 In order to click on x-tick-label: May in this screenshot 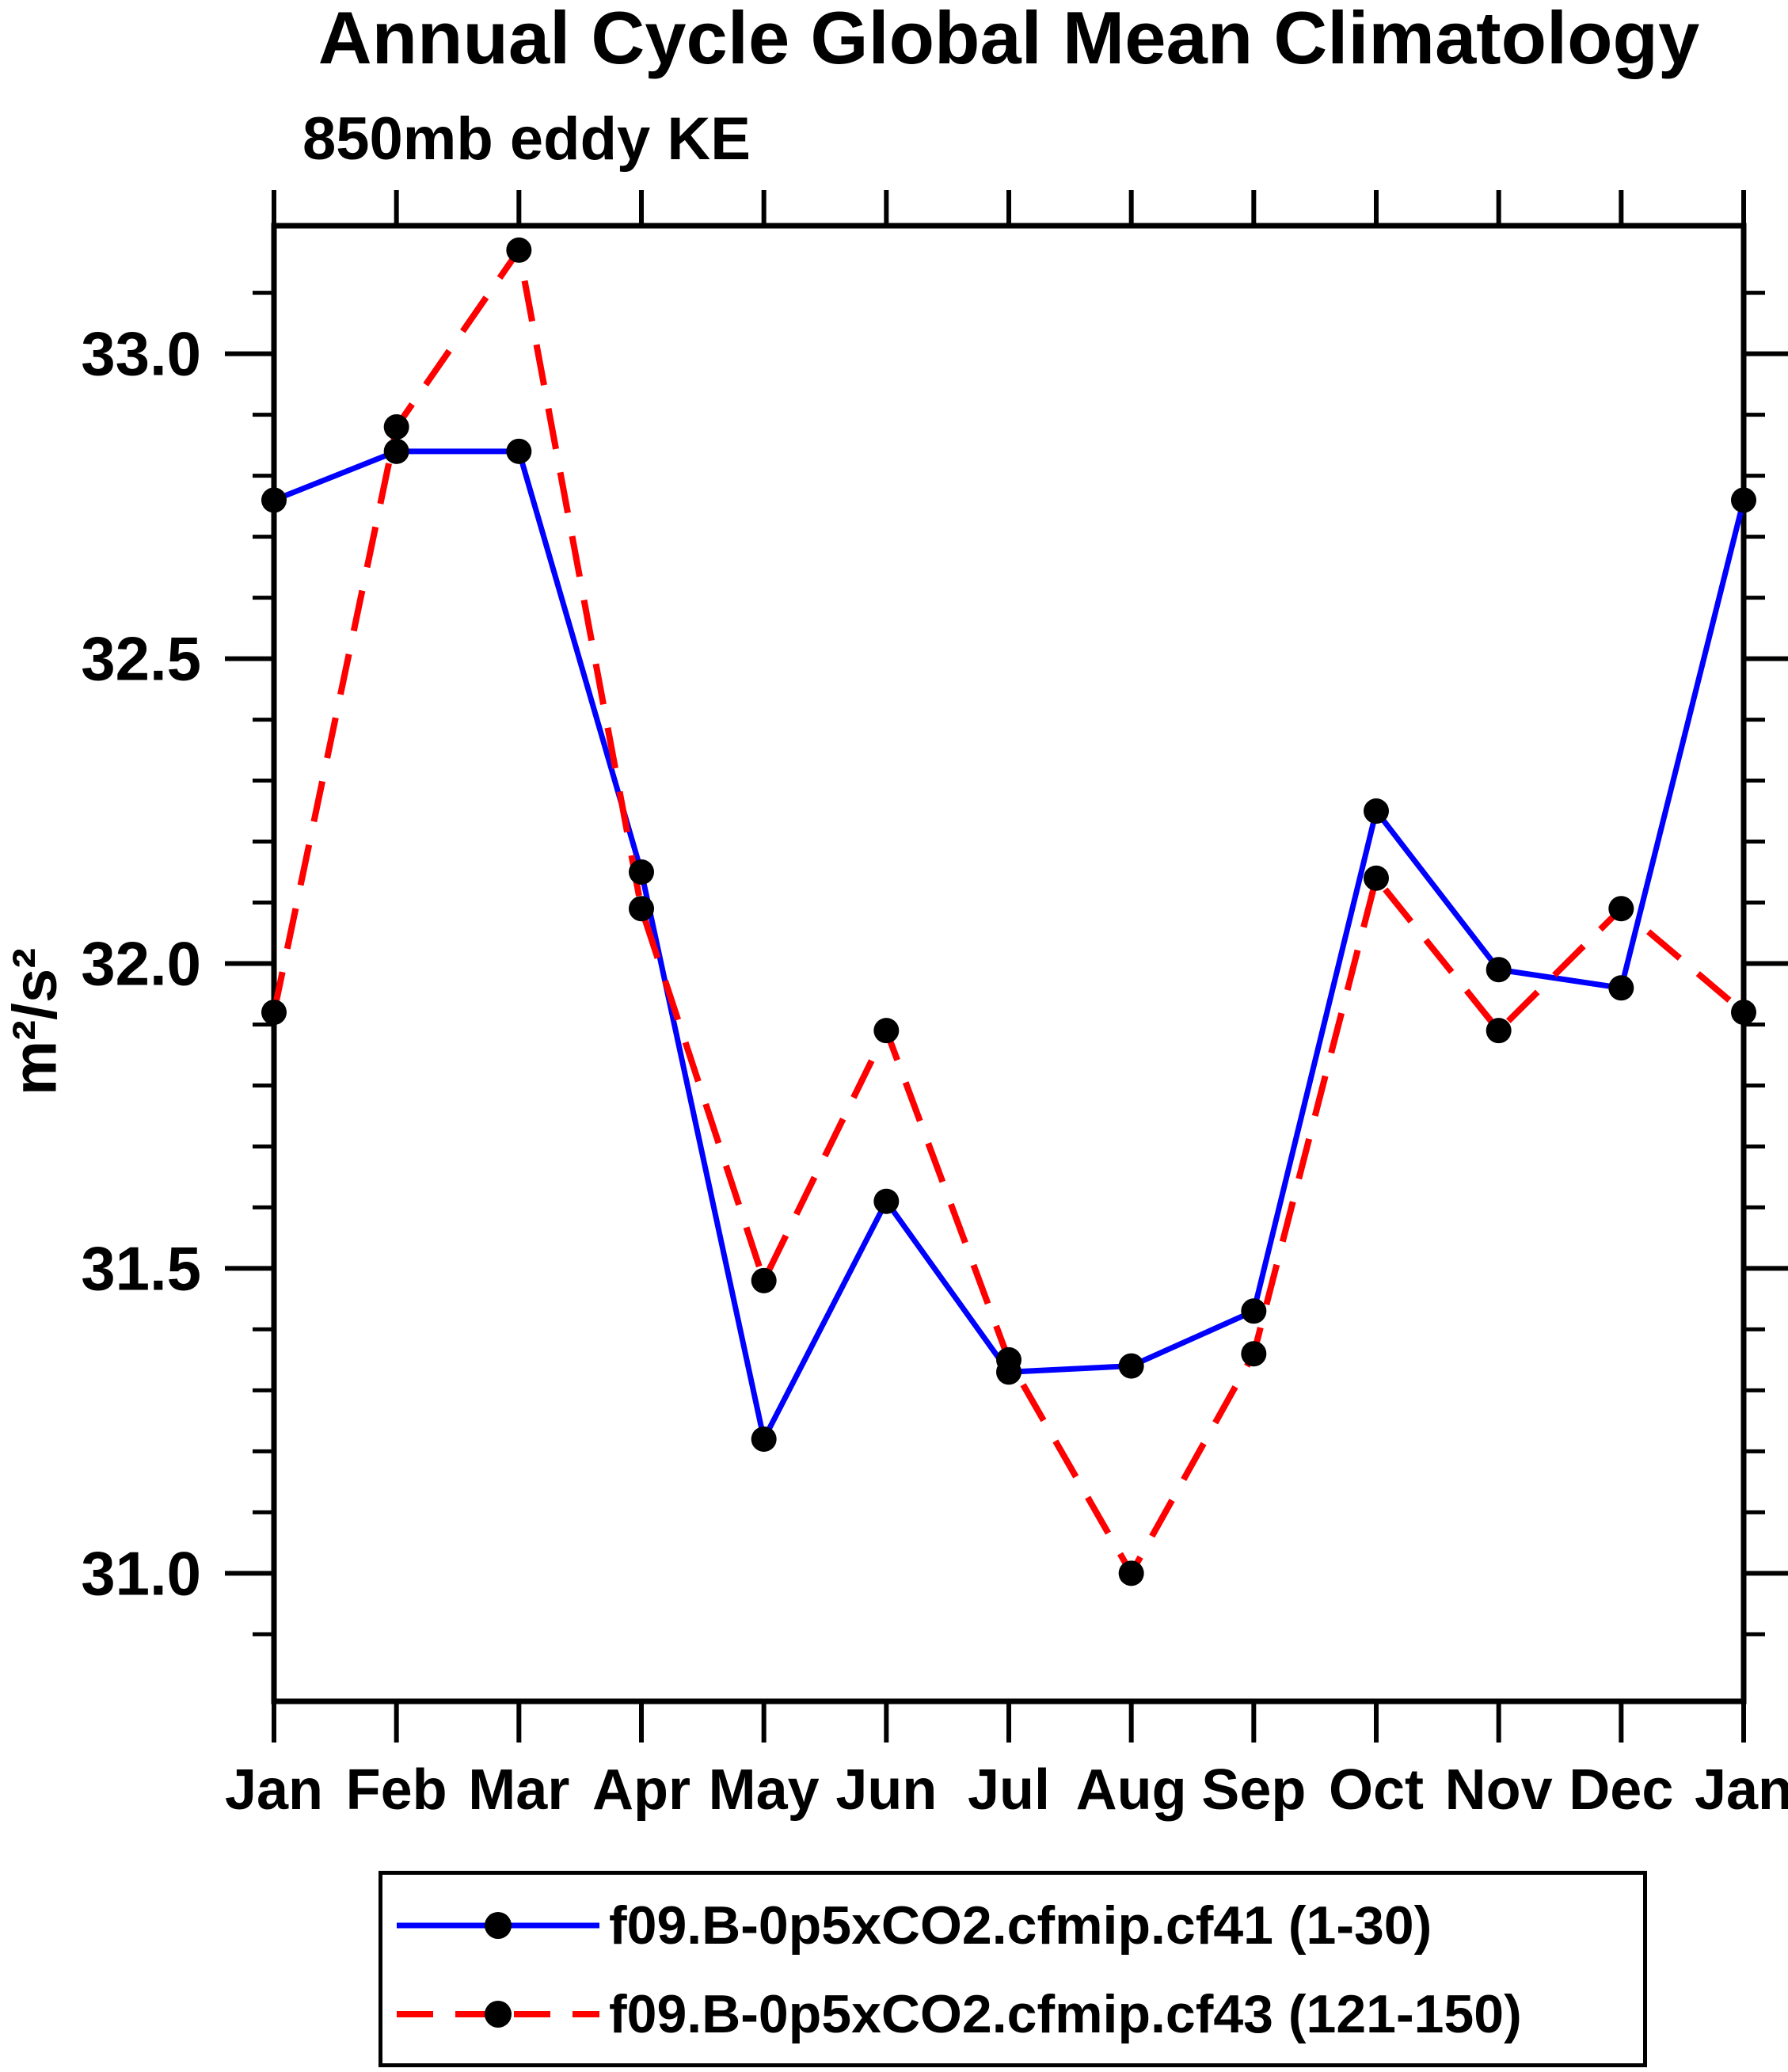, I will do `click(764, 1790)`.